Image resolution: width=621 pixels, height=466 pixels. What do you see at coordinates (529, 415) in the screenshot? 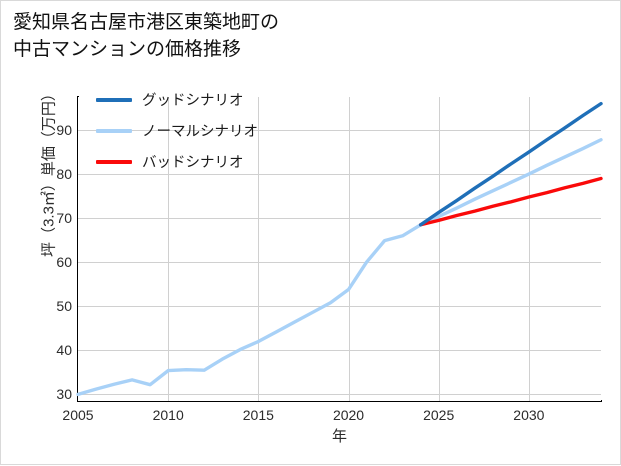
I see `x-tick-label: 2030` at bounding box center [529, 415].